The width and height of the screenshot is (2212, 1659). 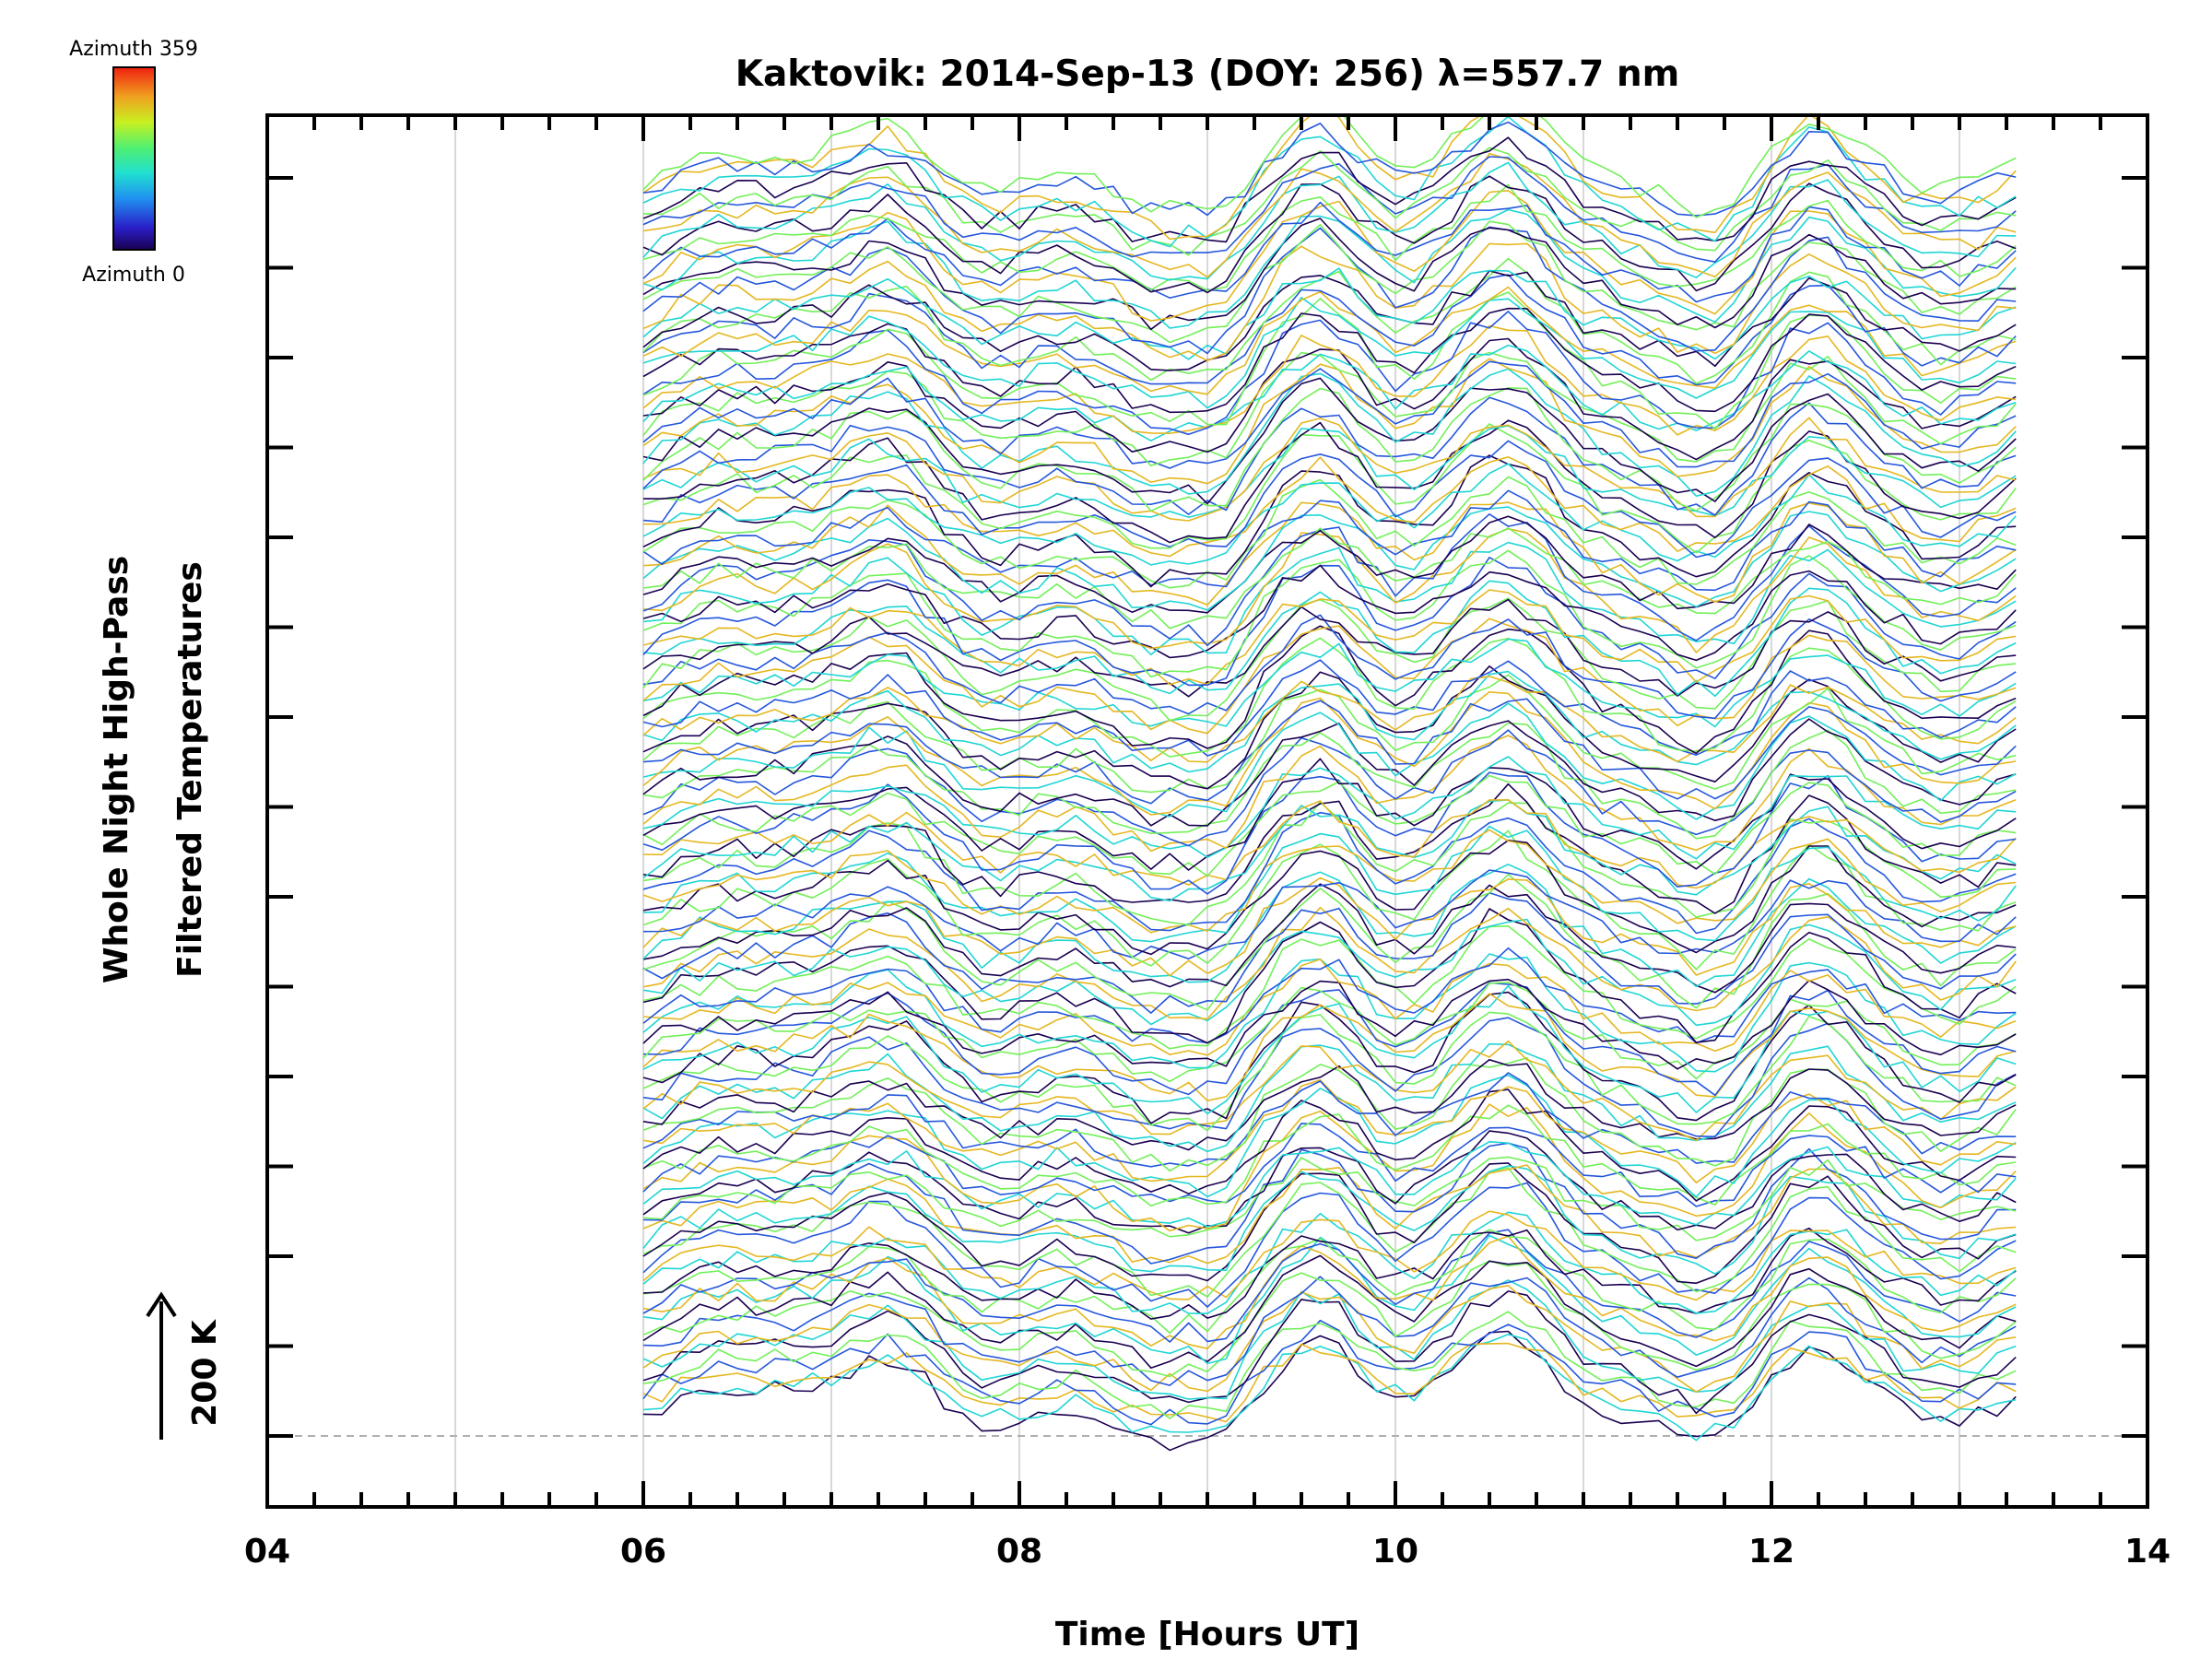 I want to click on y-axis-label-line1: Whole Night High-Pass, so click(x=116, y=769).